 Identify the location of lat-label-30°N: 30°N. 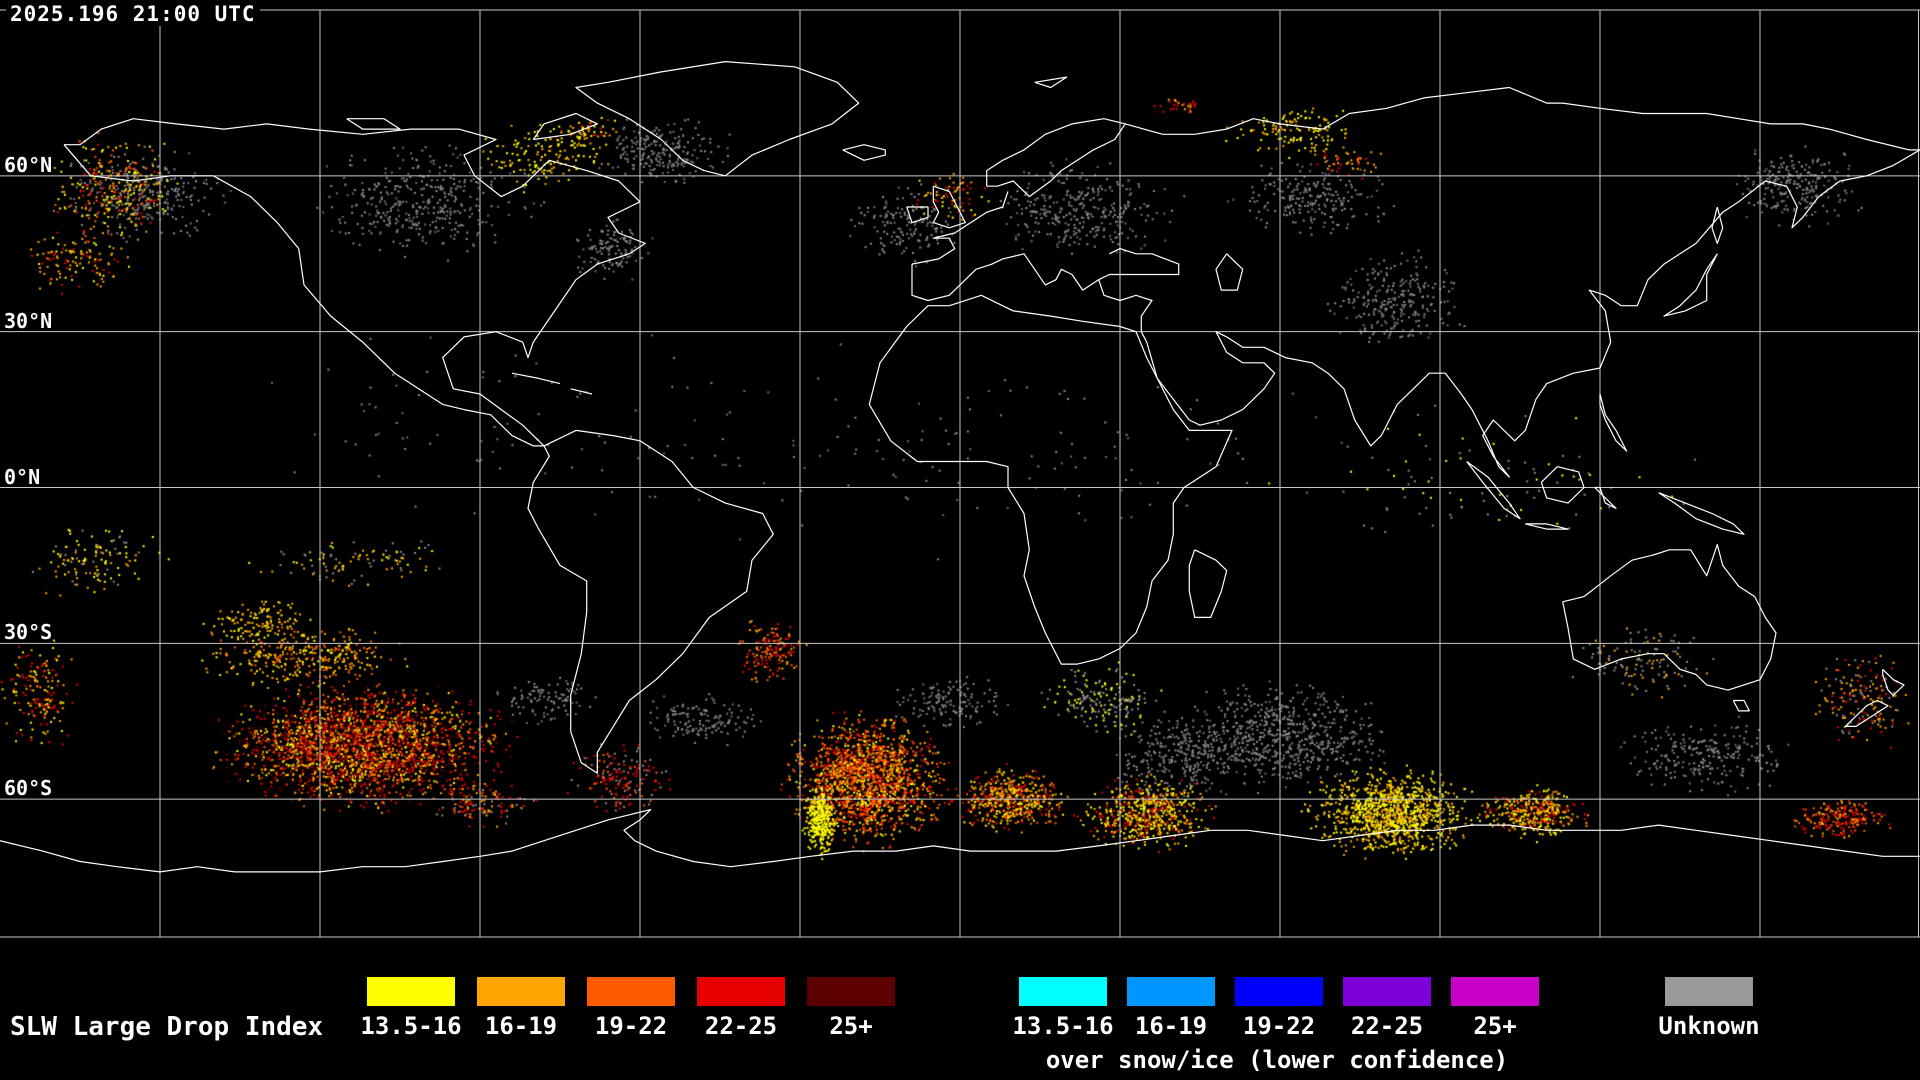
(28, 320).